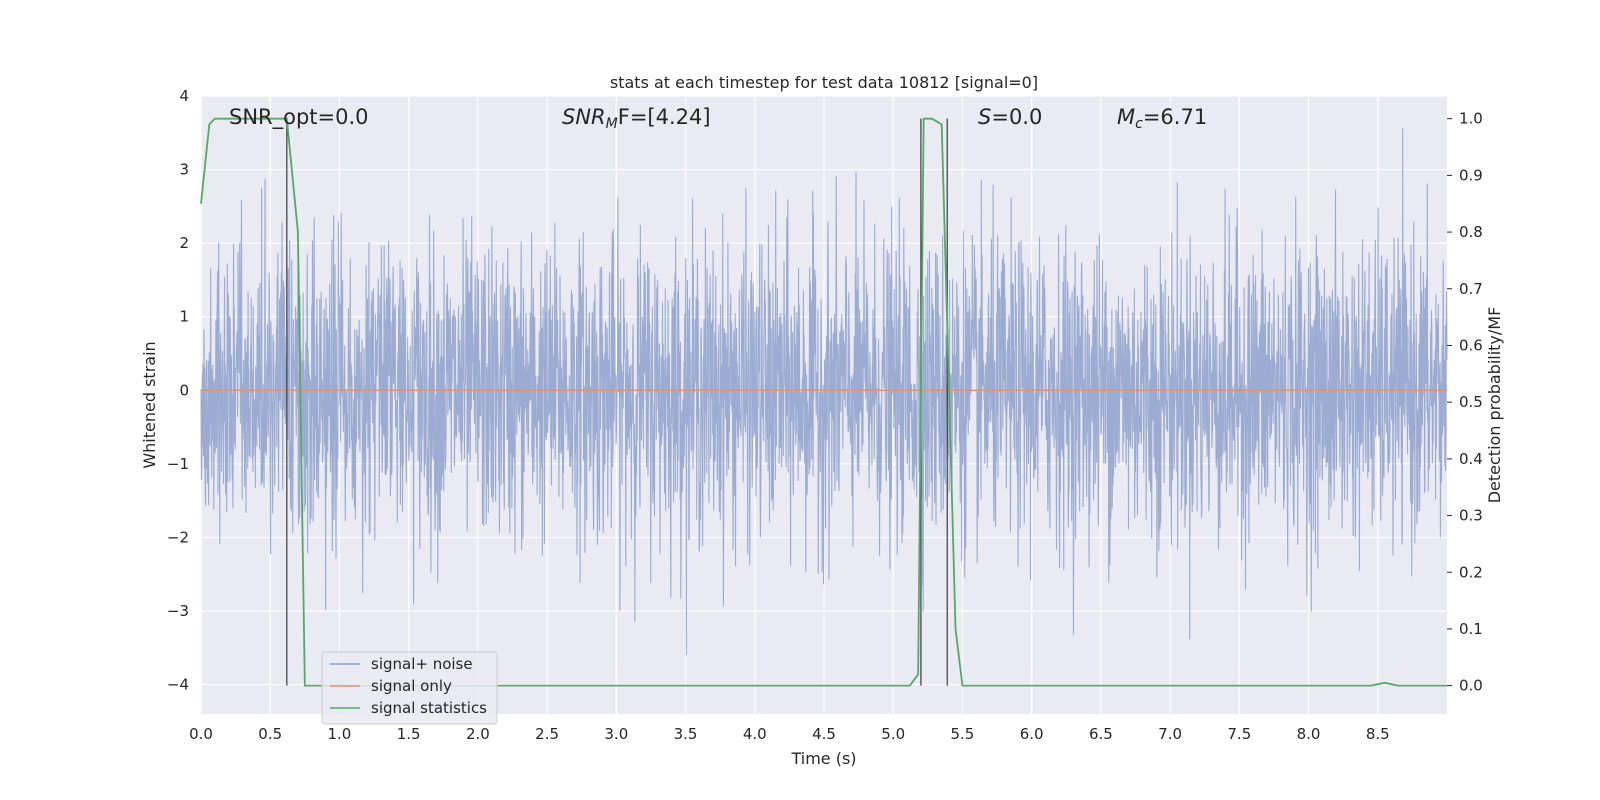 This screenshot has width=1600, height=800. What do you see at coordinates (984, 117) in the screenshot?
I see `s-italic: S` at bounding box center [984, 117].